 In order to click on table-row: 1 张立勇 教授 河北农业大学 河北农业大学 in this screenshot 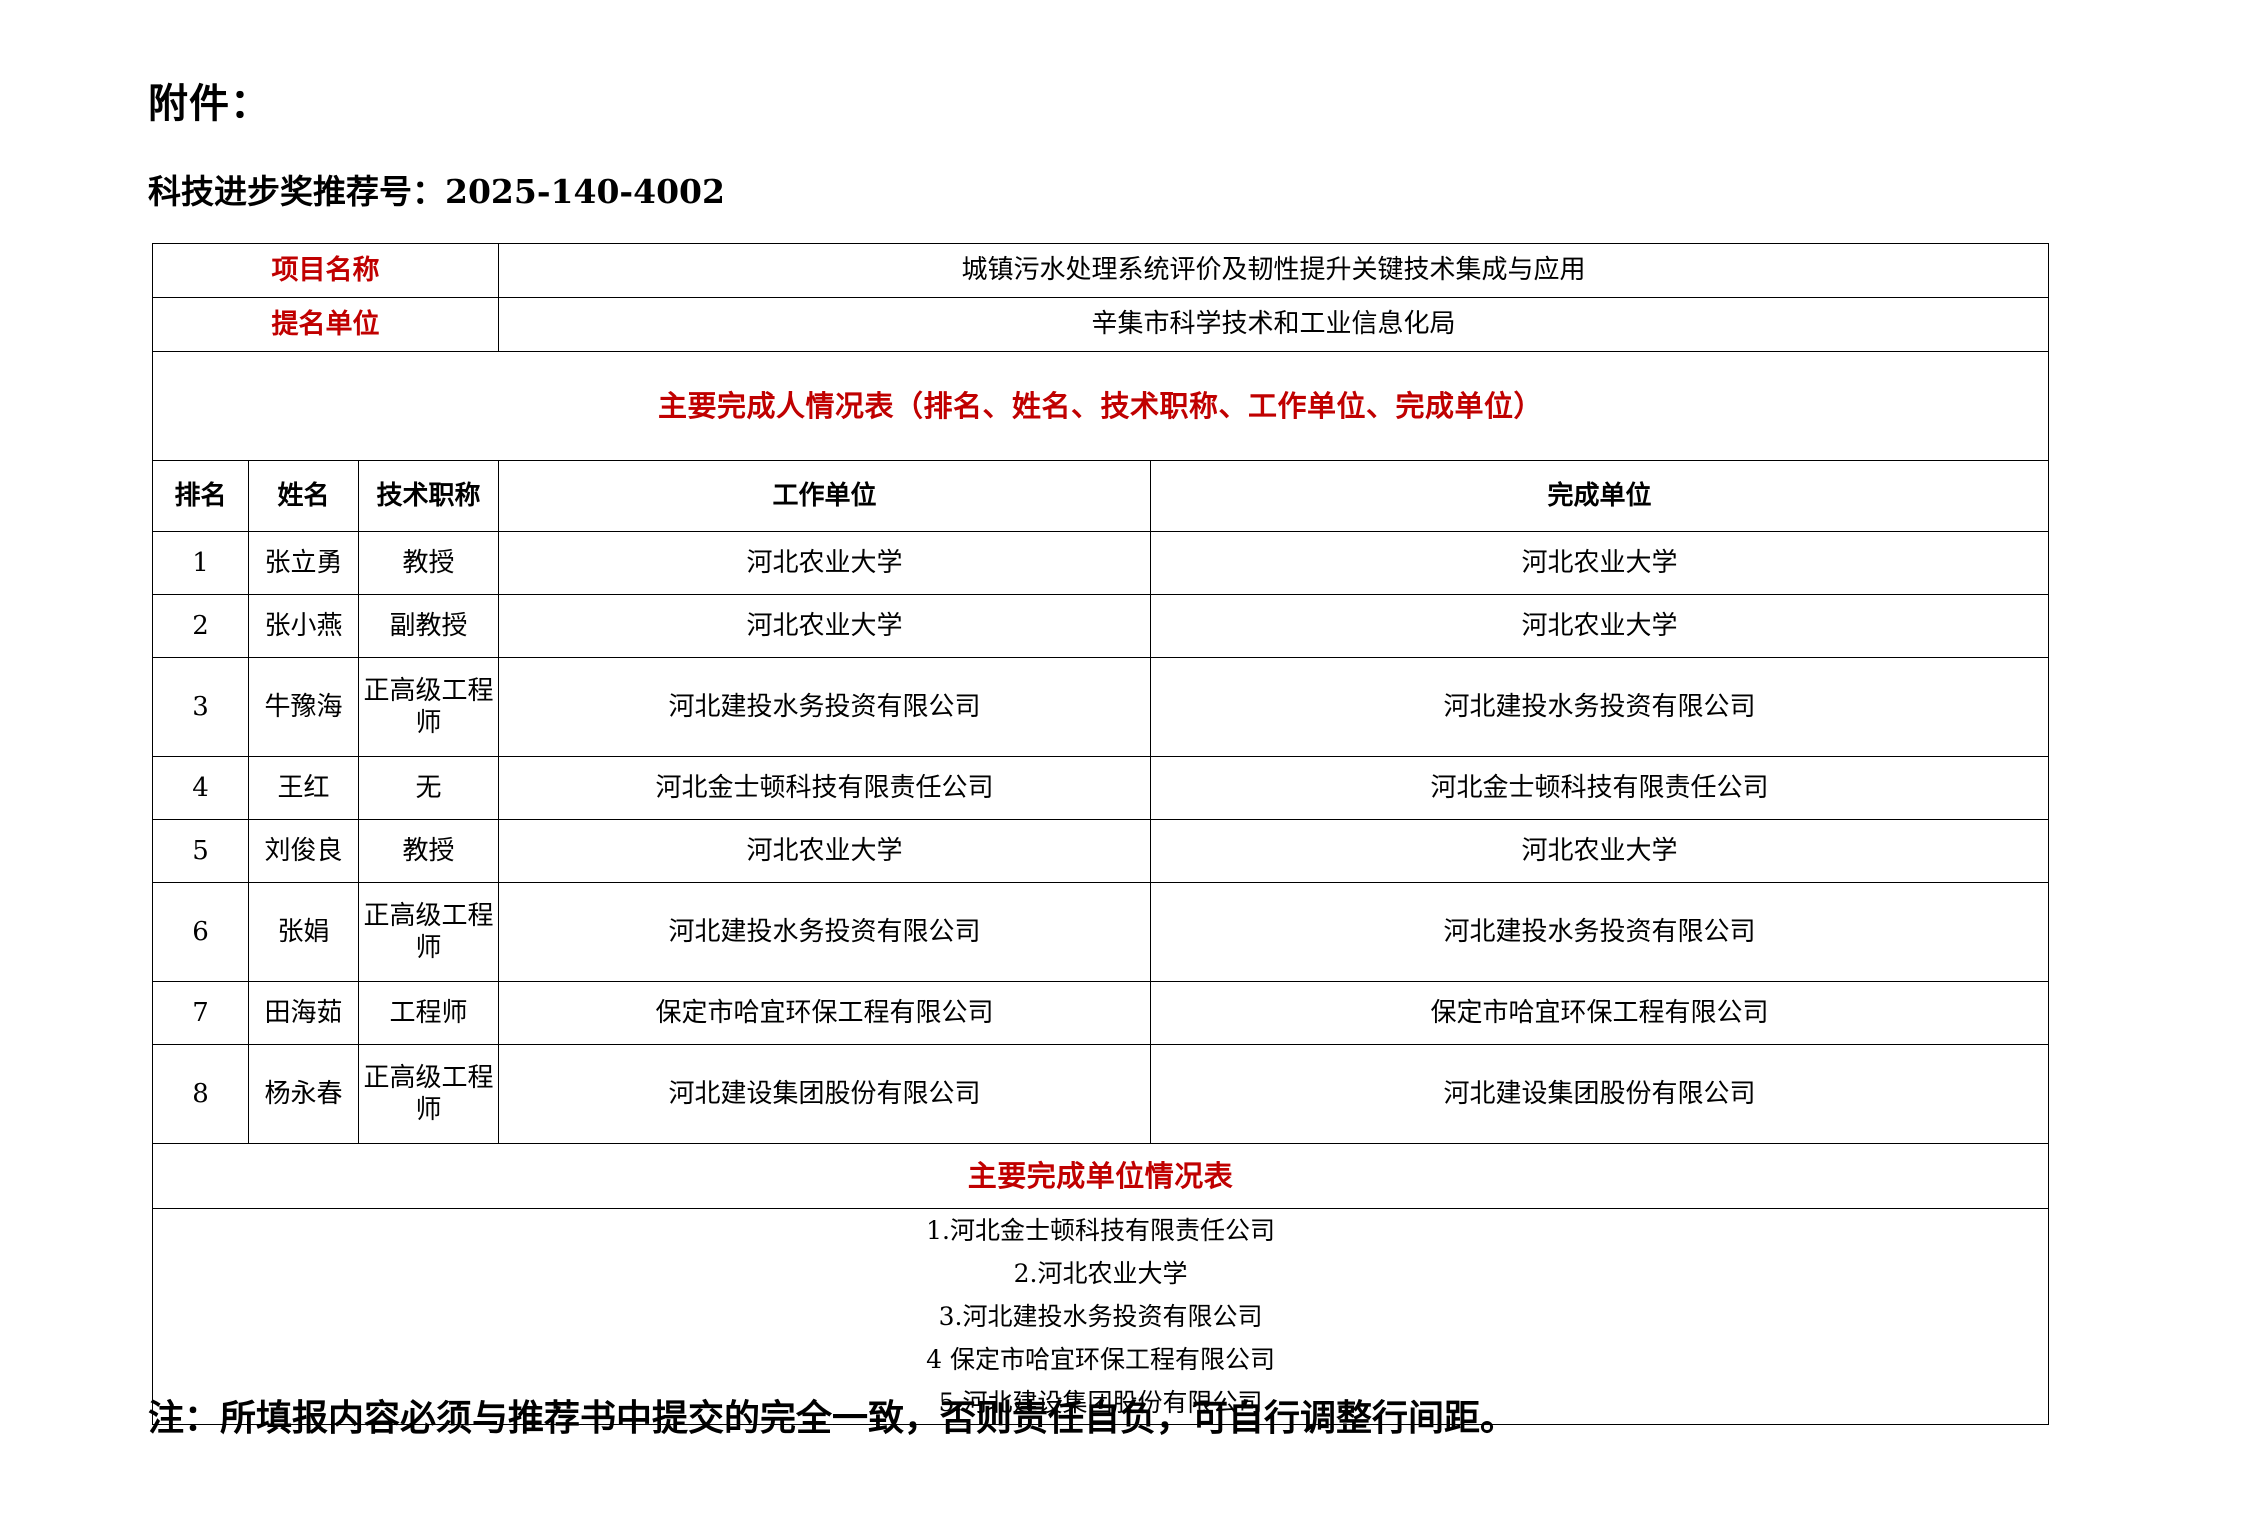, I will do `click(1101, 563)`.